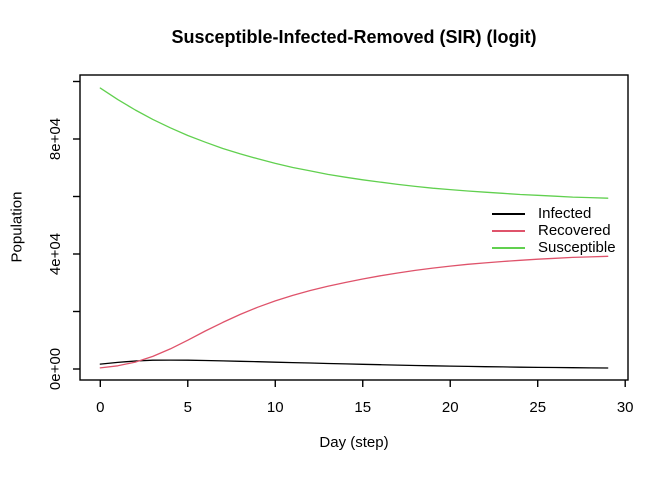 This screenshot has height=480, width=672. I want to click on series-line-infected, so click(354, 364).